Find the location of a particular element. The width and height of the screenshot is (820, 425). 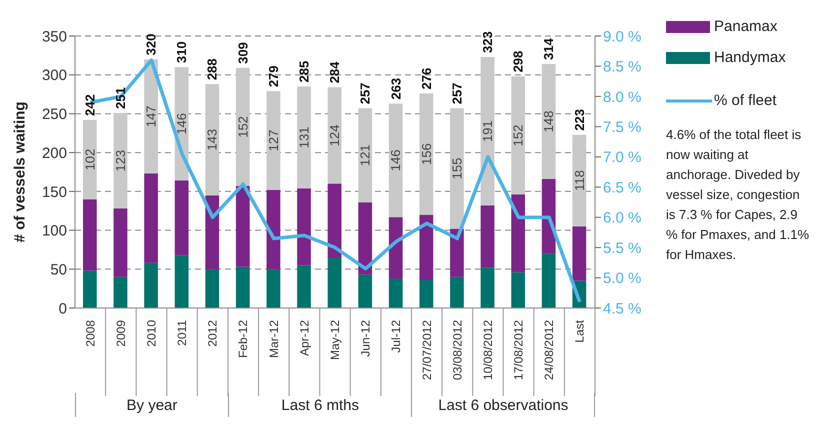

data-label: 156 is located at coordinates (426, 154).